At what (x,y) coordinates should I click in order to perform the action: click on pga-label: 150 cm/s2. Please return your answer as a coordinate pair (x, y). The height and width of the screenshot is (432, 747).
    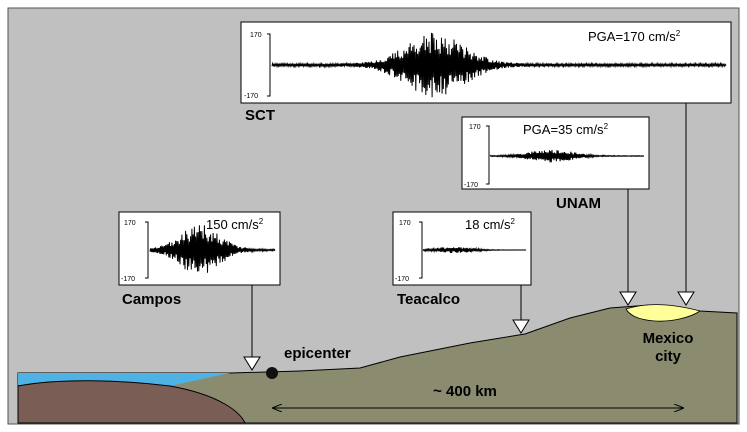
    Looking at the image, I should click on (235, 224).